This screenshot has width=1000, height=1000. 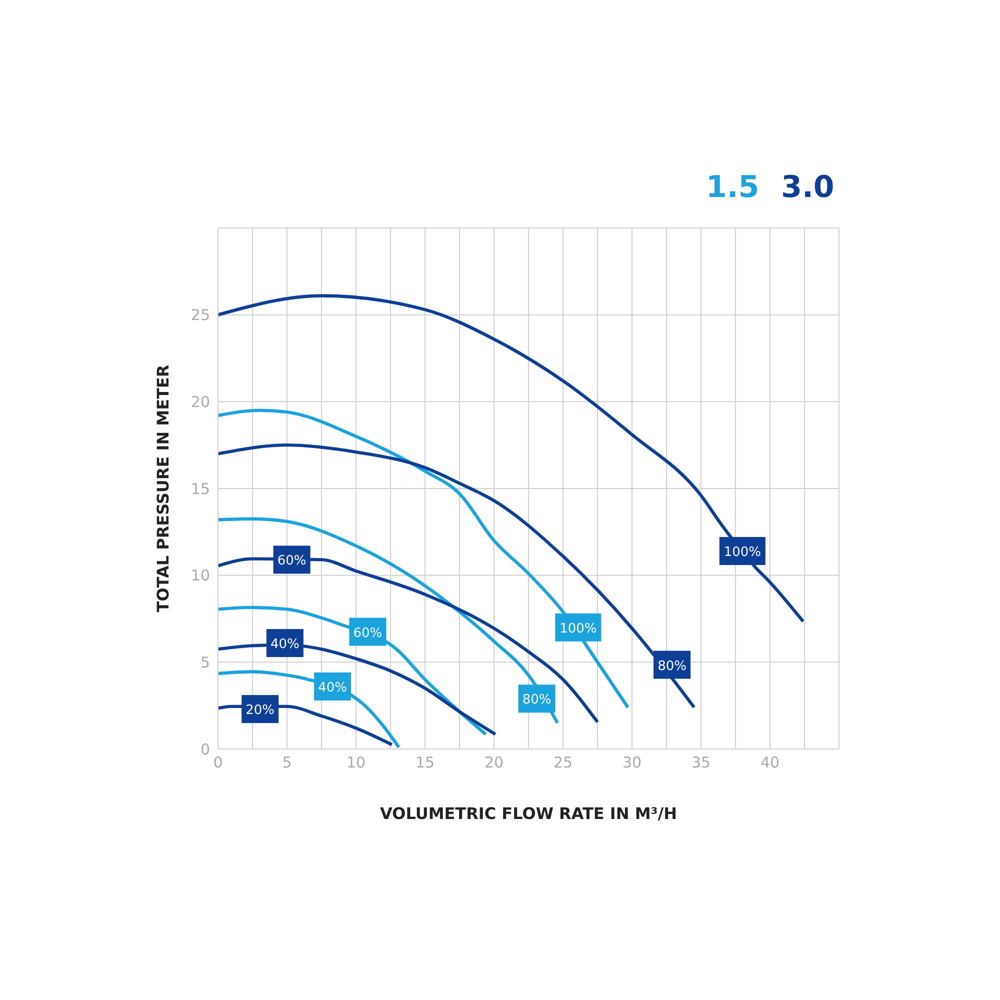 What do you see at coordinates (632, 763) in the screenshot?
I see `x-tick-label: 30` at bounding box center [632, 763].